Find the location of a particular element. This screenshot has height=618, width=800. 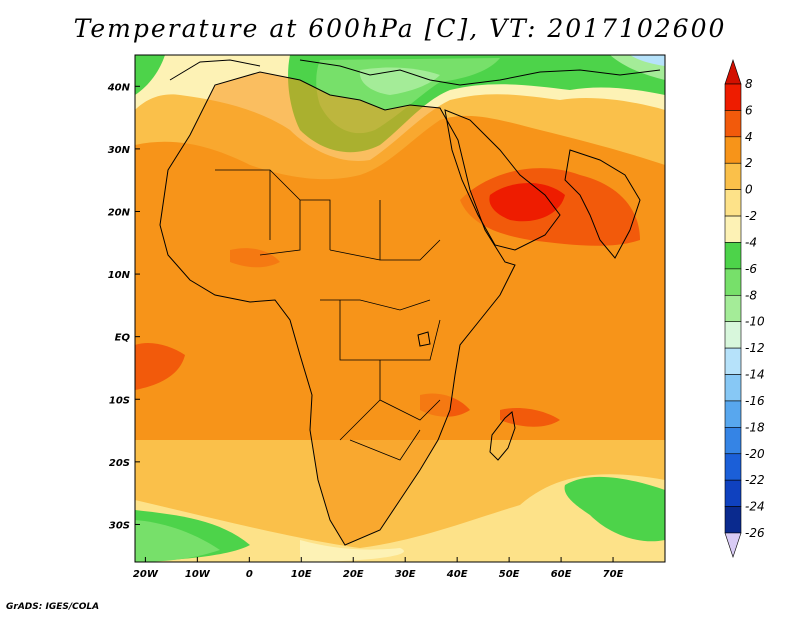

colorbar-label: -22 is located at coordinates (755, 480).